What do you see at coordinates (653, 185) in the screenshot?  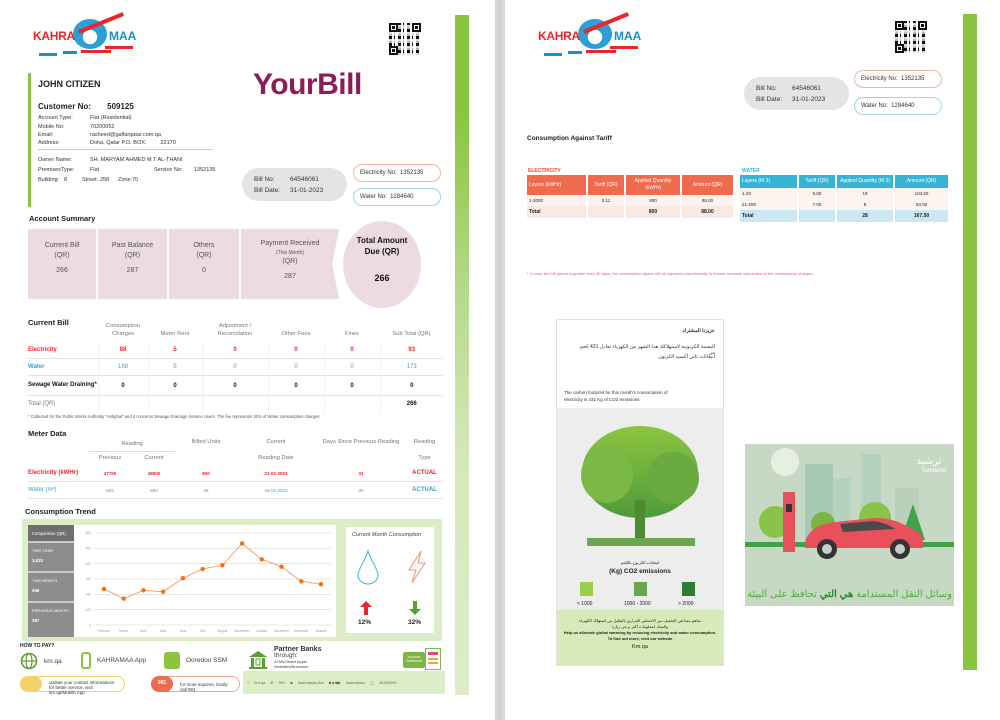 I see `col-header: Applied Quantity (kWHr)` at bounding box center [653, 185].